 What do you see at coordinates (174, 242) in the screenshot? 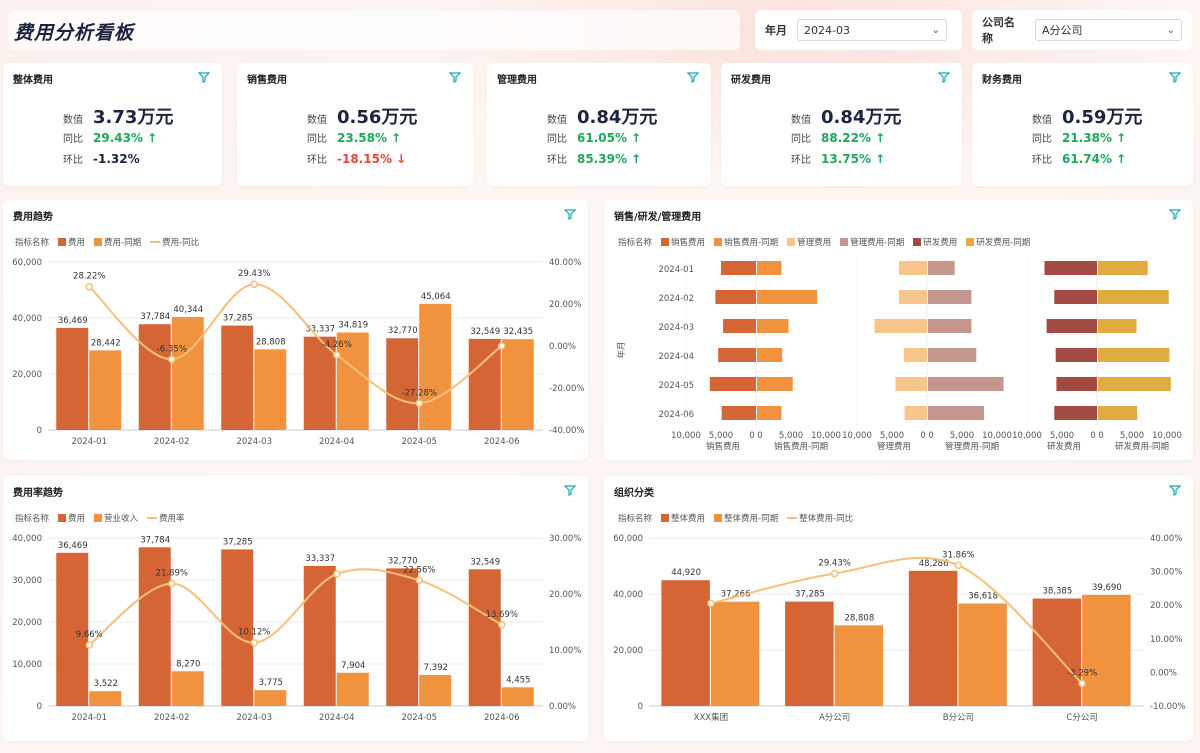
I see `legend-item: 费用-同比` at bounding box center [174, 242].